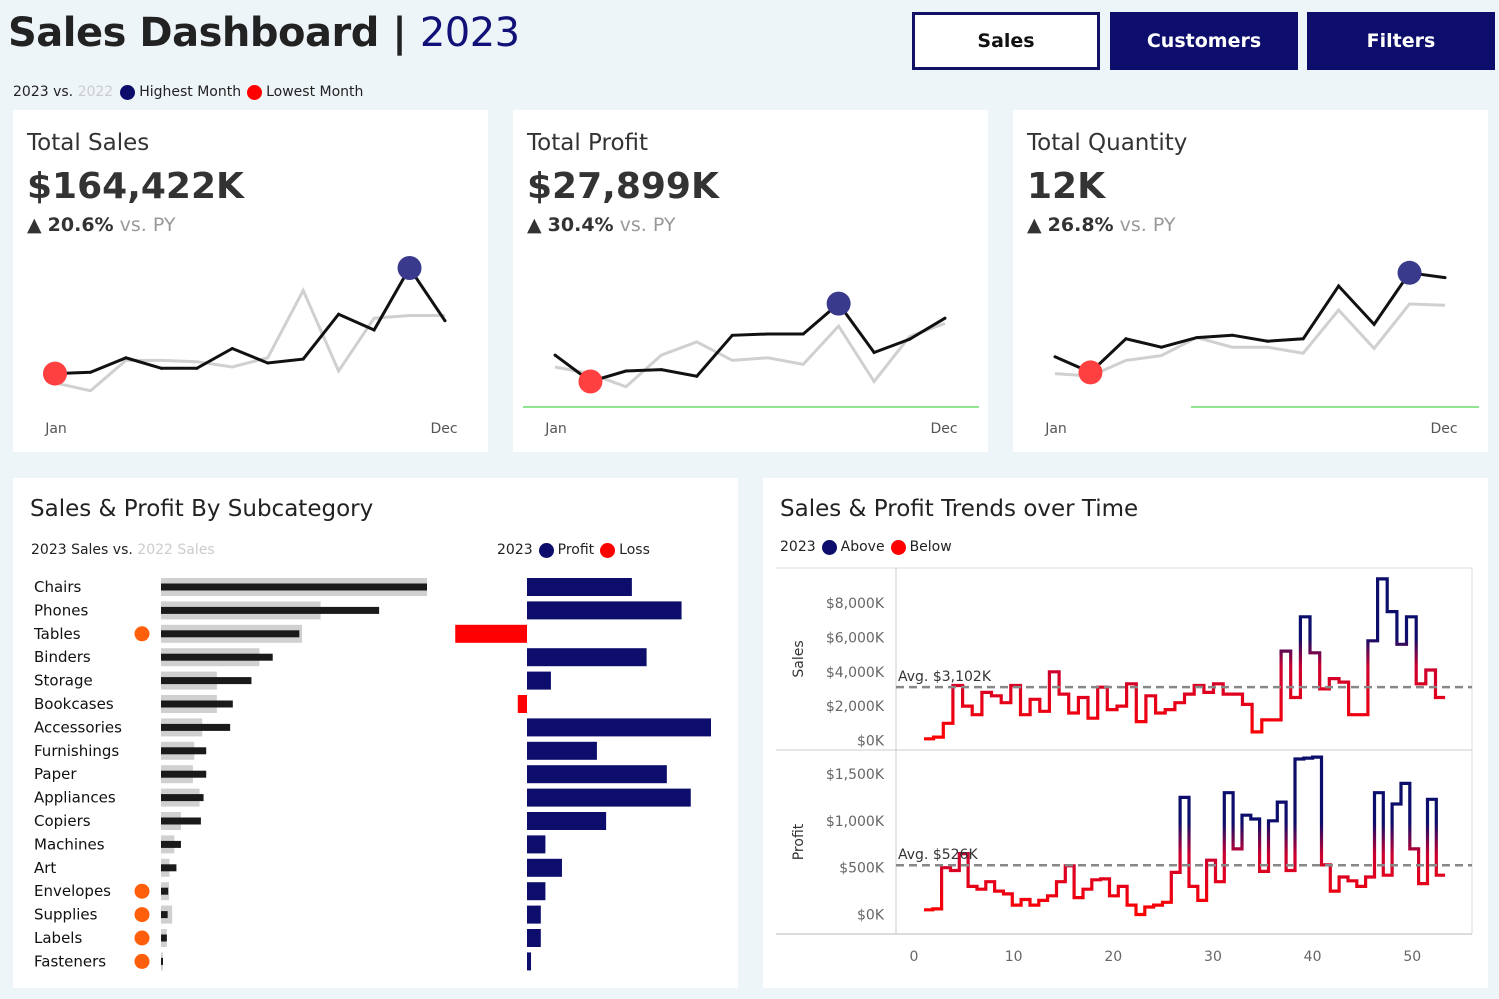 The image size is (1499, 999). I want to click on category-label: Tables, so click(57, 634).